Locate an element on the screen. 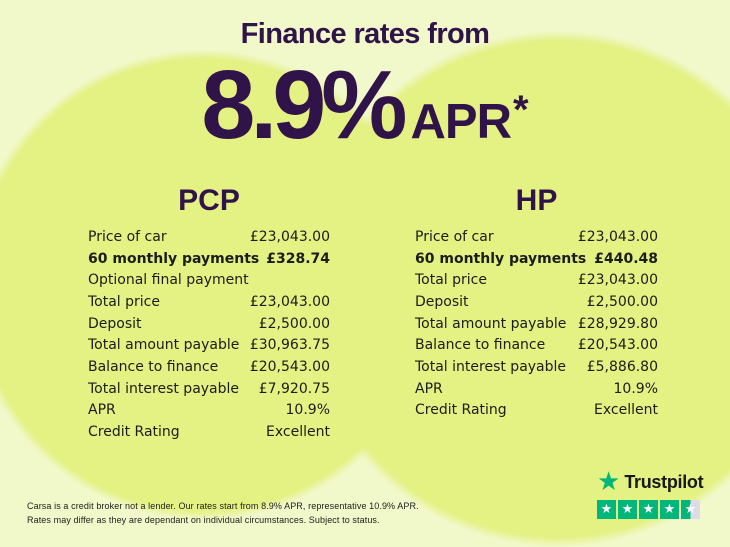 The height and width of the screenshot is (547, 730). table-row: Optional final payment is located at coordinates (209, 280).